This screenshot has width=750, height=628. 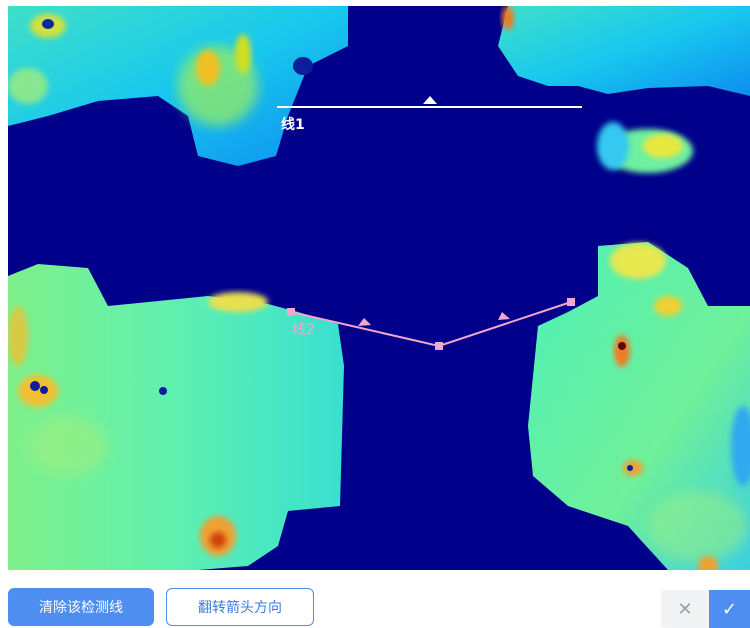 What do you see at coordinates (429, 114) in the screenshot?
I see `detection-line-1: 线1` at bounding box center [429, 114].